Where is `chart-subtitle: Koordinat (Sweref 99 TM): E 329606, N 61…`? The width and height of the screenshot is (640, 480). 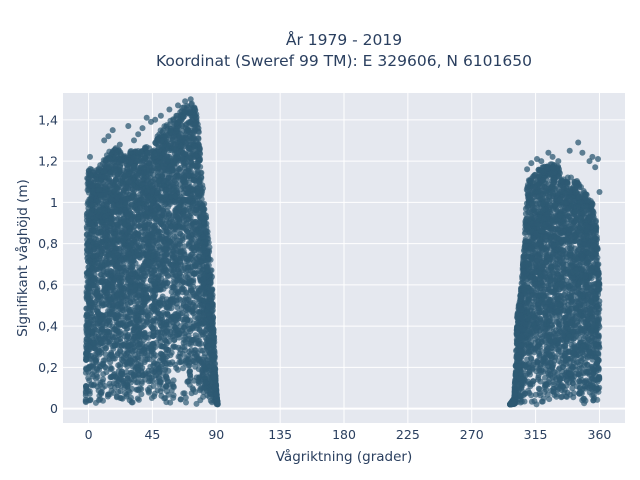
chart-subtitle: Koordinat (Sweref 99 TM): E 329606, N 61… is located at coordinates (344, 61).